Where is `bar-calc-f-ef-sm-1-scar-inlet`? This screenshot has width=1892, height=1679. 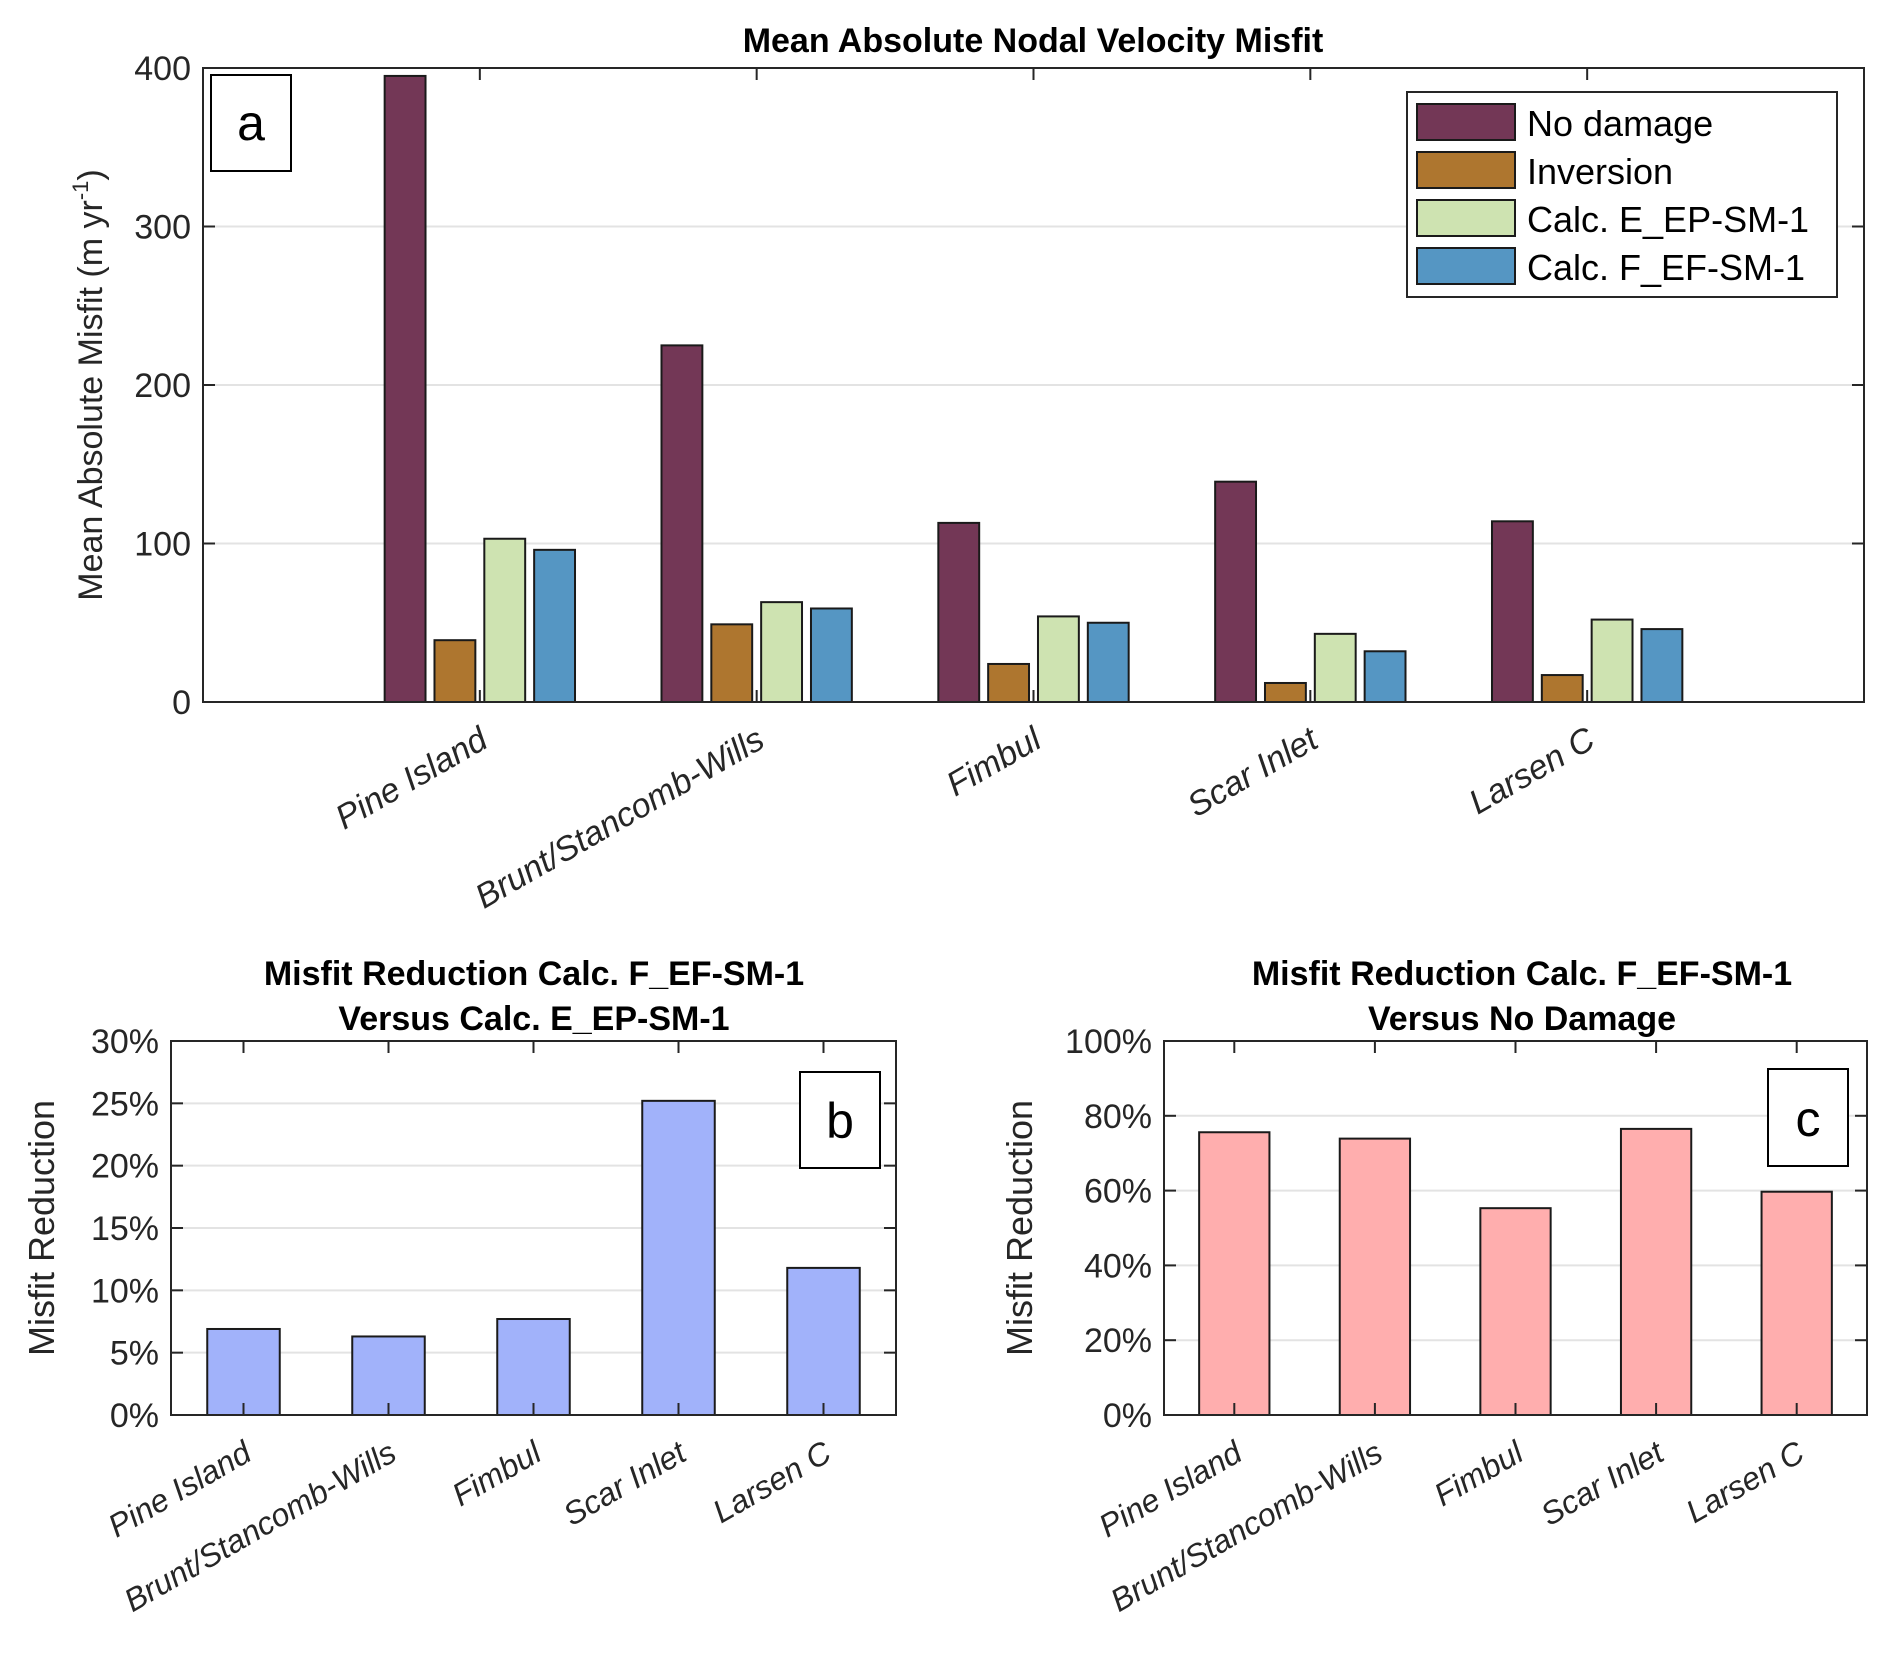 bar-calc-f-ef-sm-1-scar-inlet is located at coordinates (1385, 677).